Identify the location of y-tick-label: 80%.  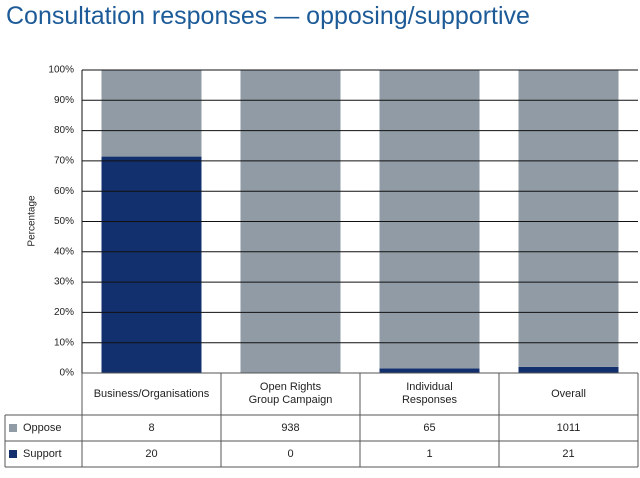
(64, 130).